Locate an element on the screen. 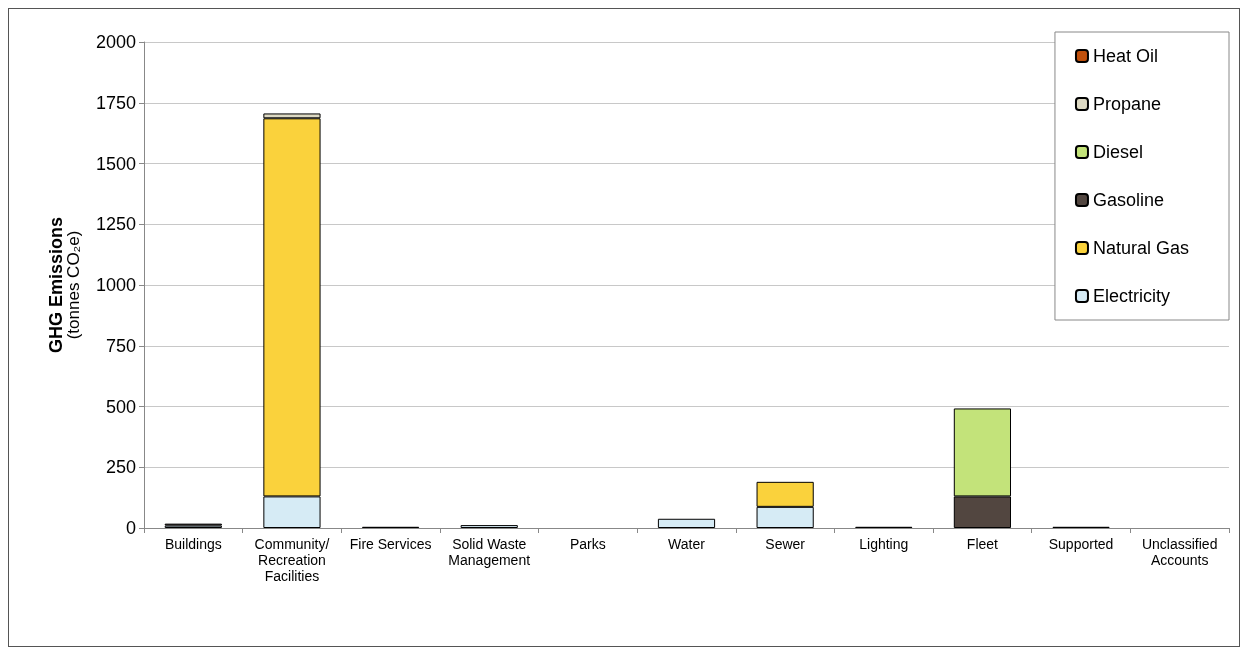 The width and height of the screenshot is (1248, 655). x-tick-label: Water is located at coordinates (687, 544).